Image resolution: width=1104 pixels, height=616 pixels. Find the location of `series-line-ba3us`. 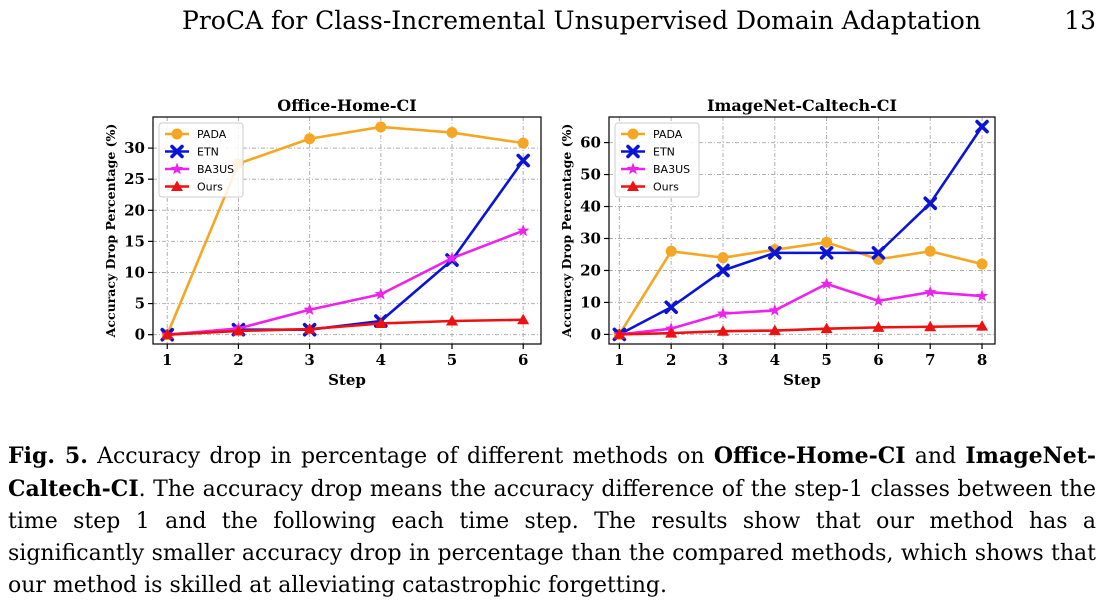

series-line-ba3us is located at coordinates (345, 282).